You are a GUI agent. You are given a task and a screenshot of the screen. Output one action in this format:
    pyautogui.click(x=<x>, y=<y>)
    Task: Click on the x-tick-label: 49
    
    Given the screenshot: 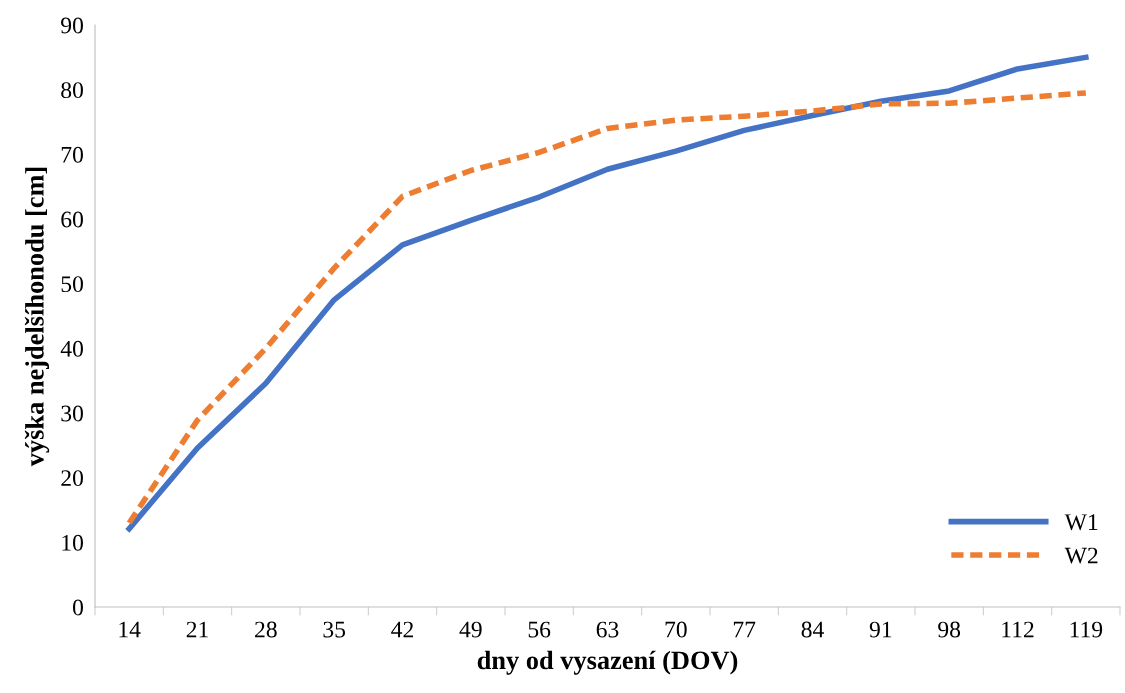 What is the action you would take?
    pyautogui.click(x=470, y=629)
    